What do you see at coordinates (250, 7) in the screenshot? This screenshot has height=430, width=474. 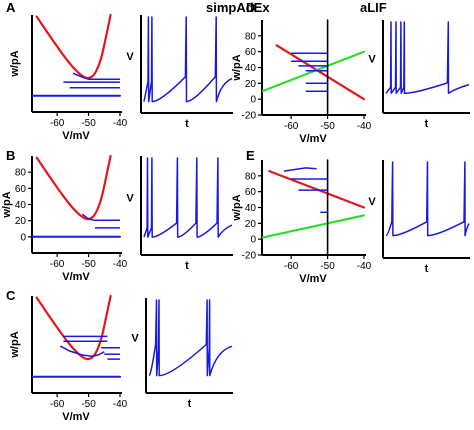 I see `panel-letter-D: D` at bounding box center [250, 7].